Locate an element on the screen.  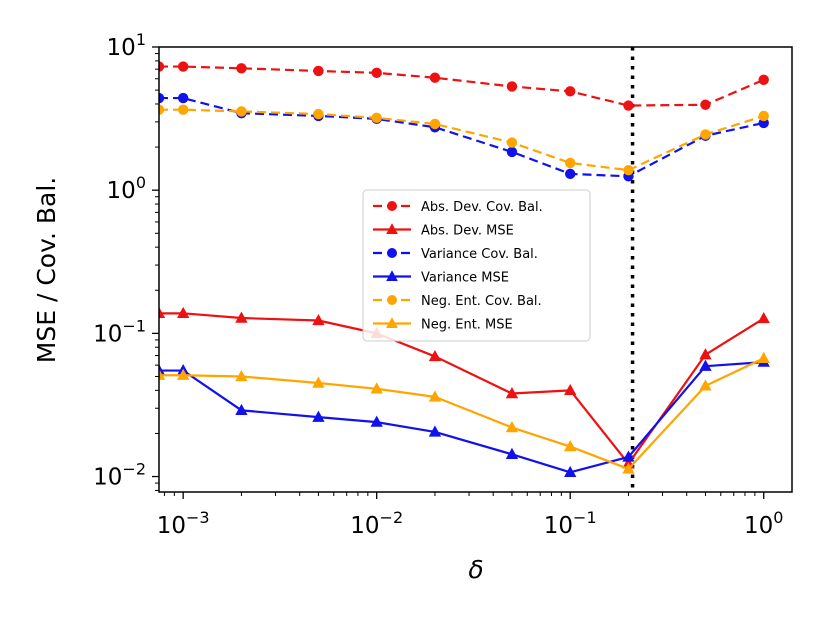
legend-label: Neg. Ent. Cov. Bal. is located at coordinates (481, 301).